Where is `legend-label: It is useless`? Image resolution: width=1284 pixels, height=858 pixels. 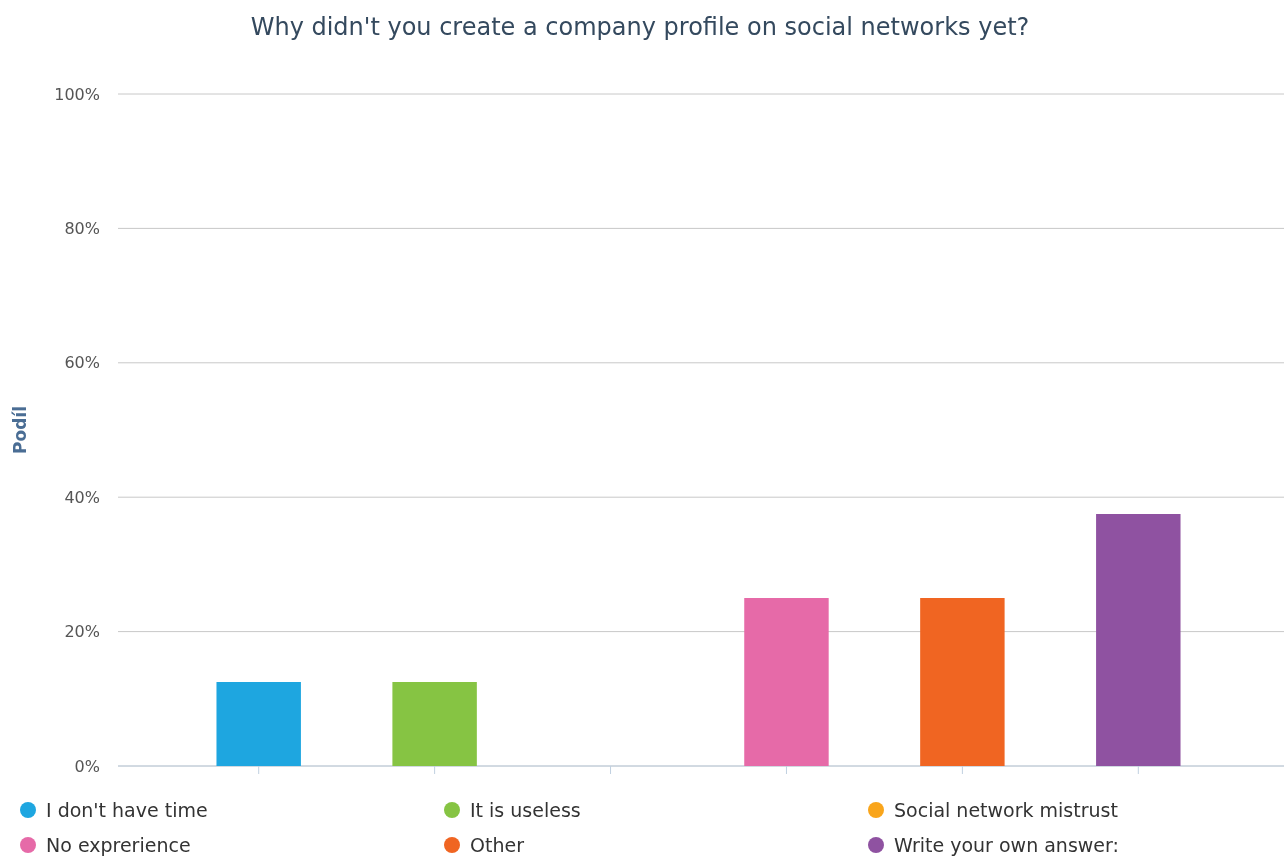 legend-label: It is useless is located at coordinates (525, 809).